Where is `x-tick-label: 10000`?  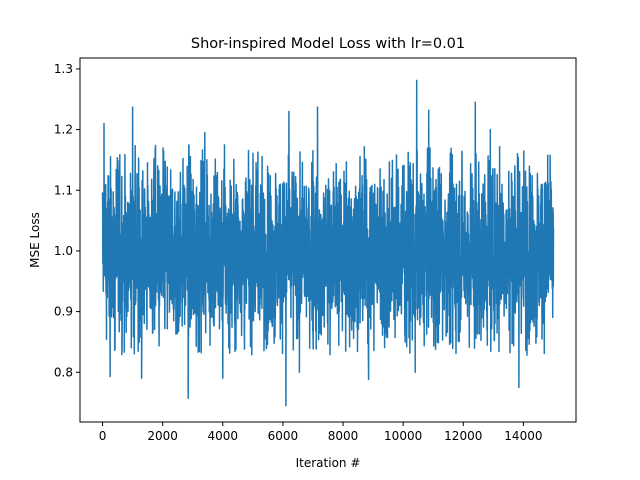
x-tick-label: 10000 is located at coordinates (403, 436).